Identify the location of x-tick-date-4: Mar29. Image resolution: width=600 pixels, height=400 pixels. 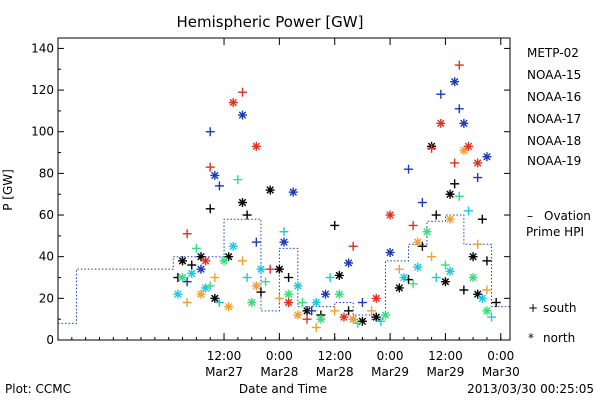
(445, 372).